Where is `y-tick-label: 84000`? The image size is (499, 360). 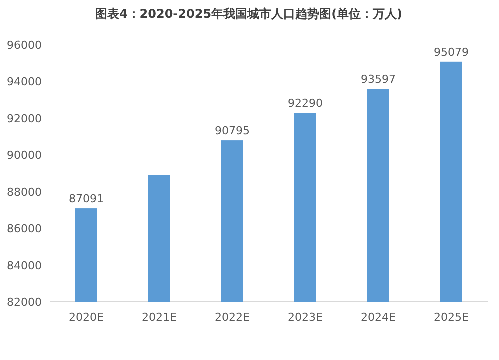
y-tick-label: 84000 is located at coordinates (24, 265).